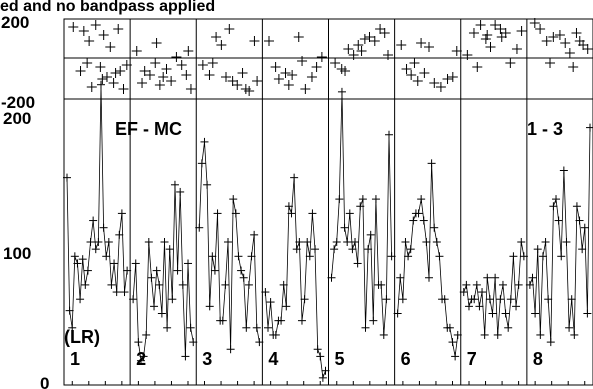 The width and height of the screenshot is (593, 389). I want to click on top-ytick-label-max: 200, so click(15, 22).